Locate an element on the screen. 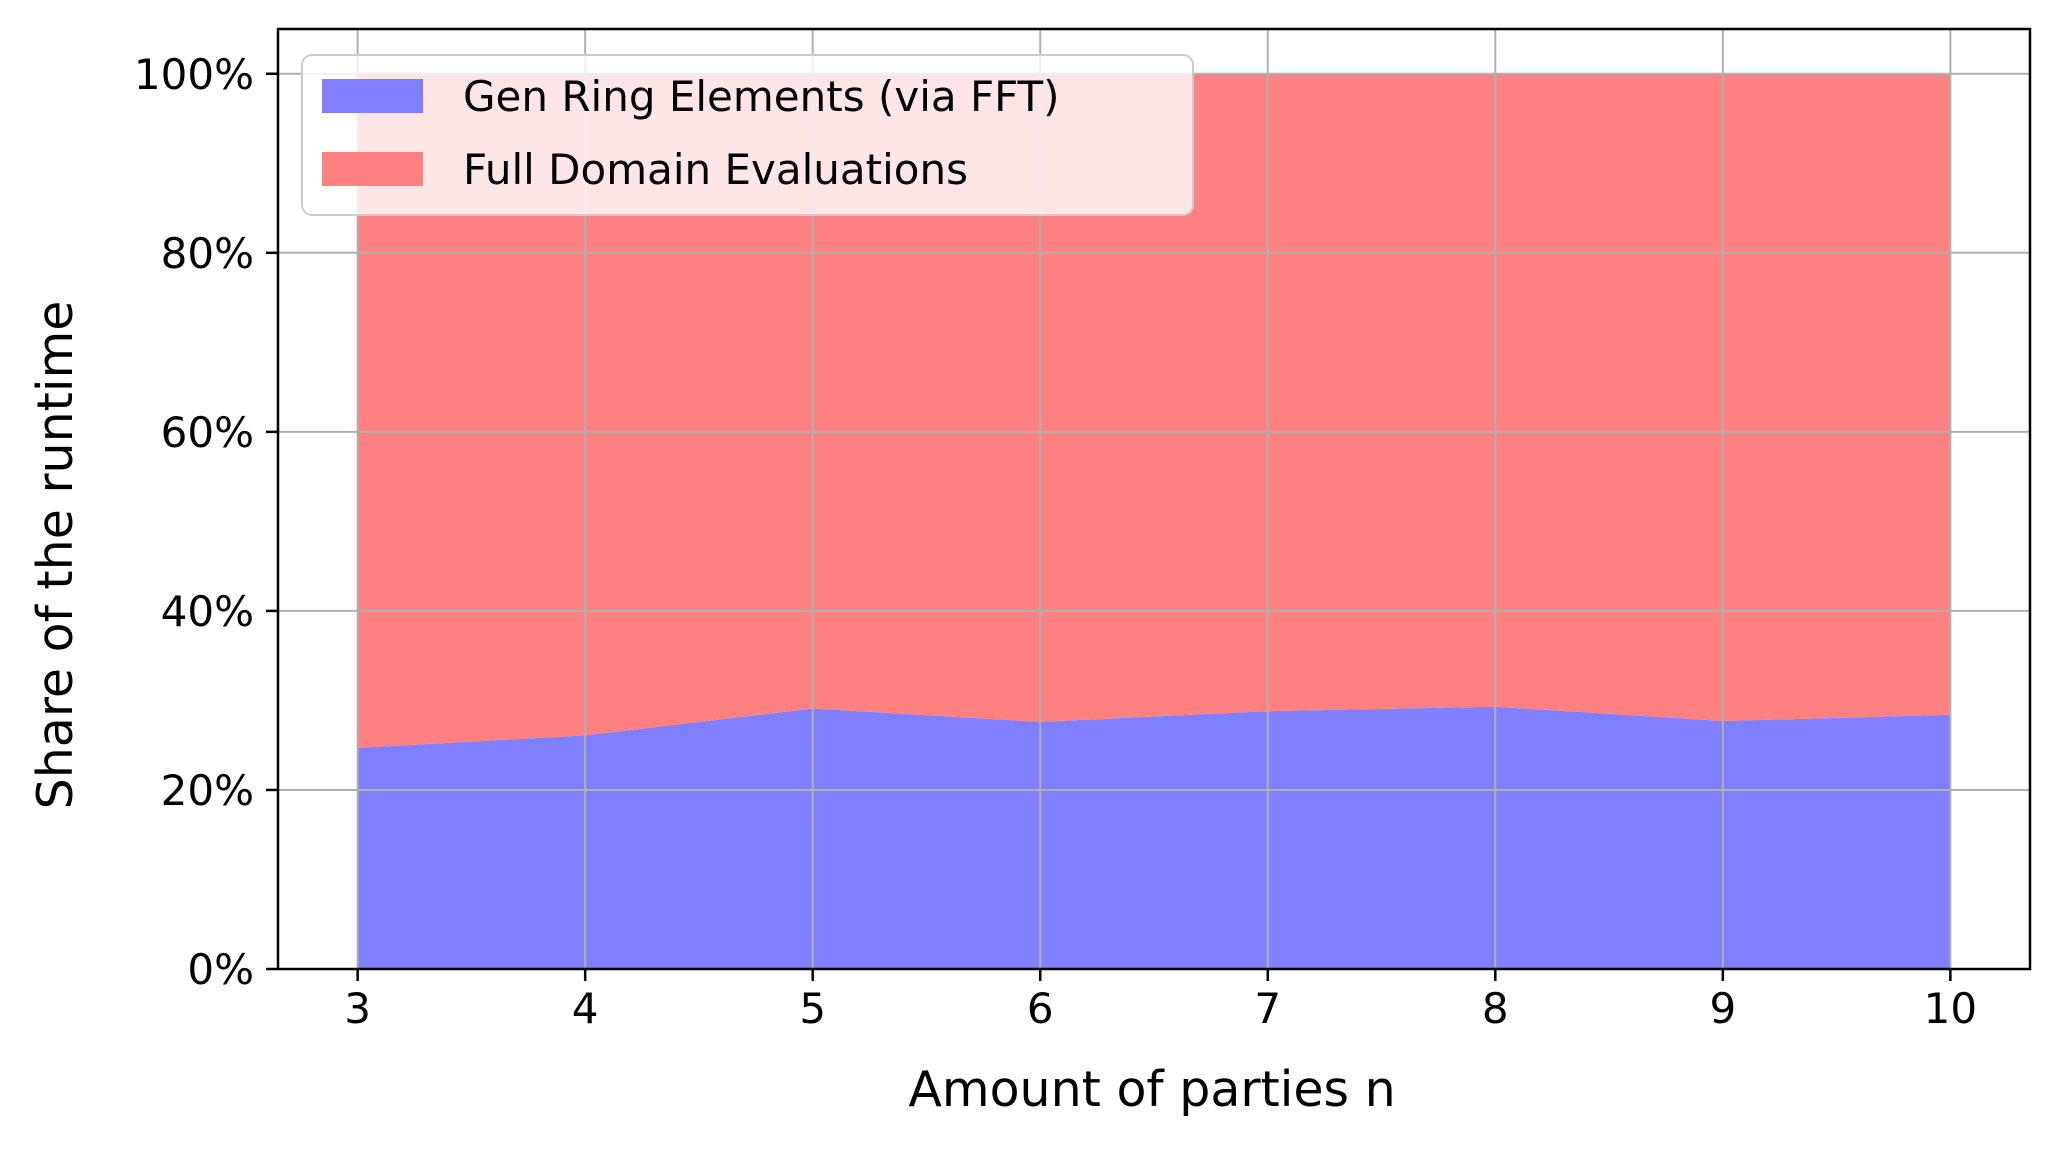 The height and width of the screenshot is (1150, 2053). legend-label-gen-ring-elements: Gen Ring Elements (via FFT) is located at coordinates (761, 96).